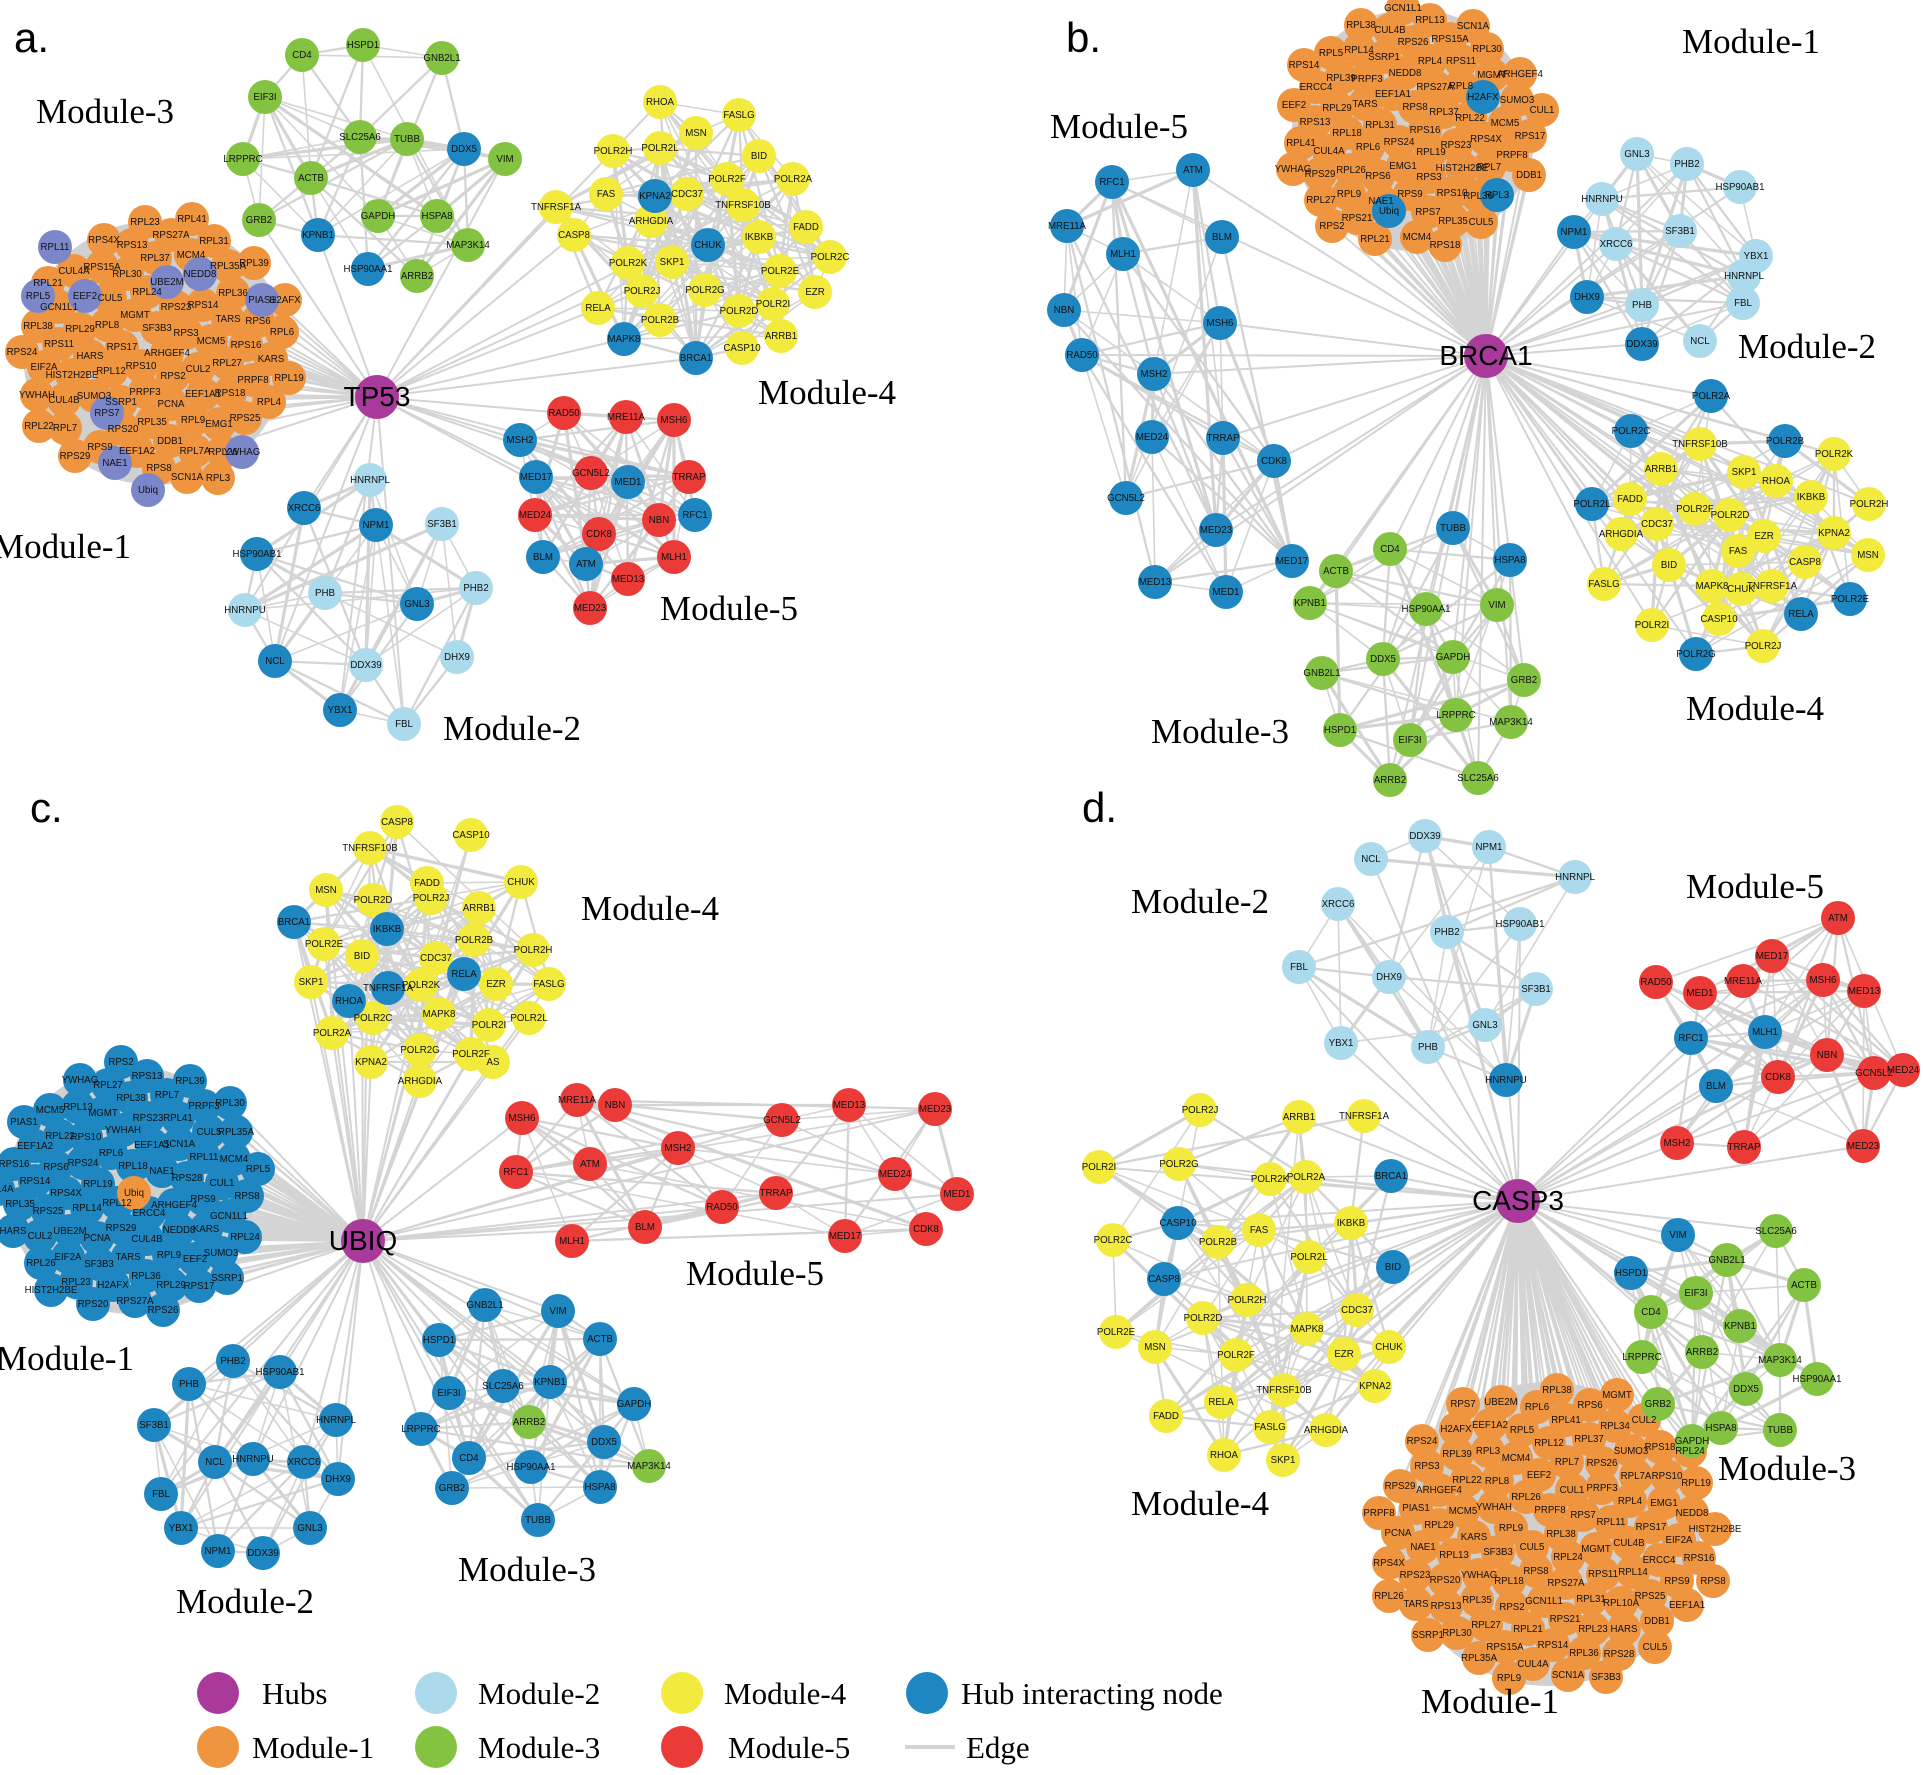 This screenshot has width=1923, height=1775. Describe the element at coordinates (1589, 1405) in the screenshot. I see `svg-text: RPS6` at that location.